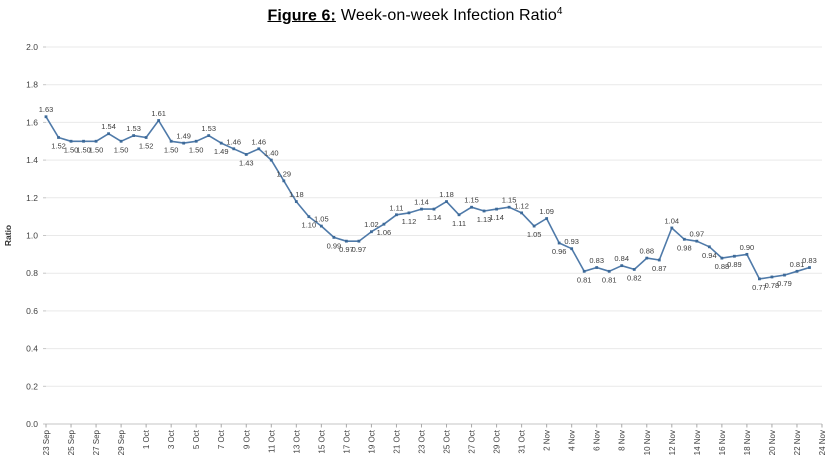  What do you see at coordinates (772, 285) in the screenshot?
I see `data-point-label: 0.78` at bounding box center [772, 285].